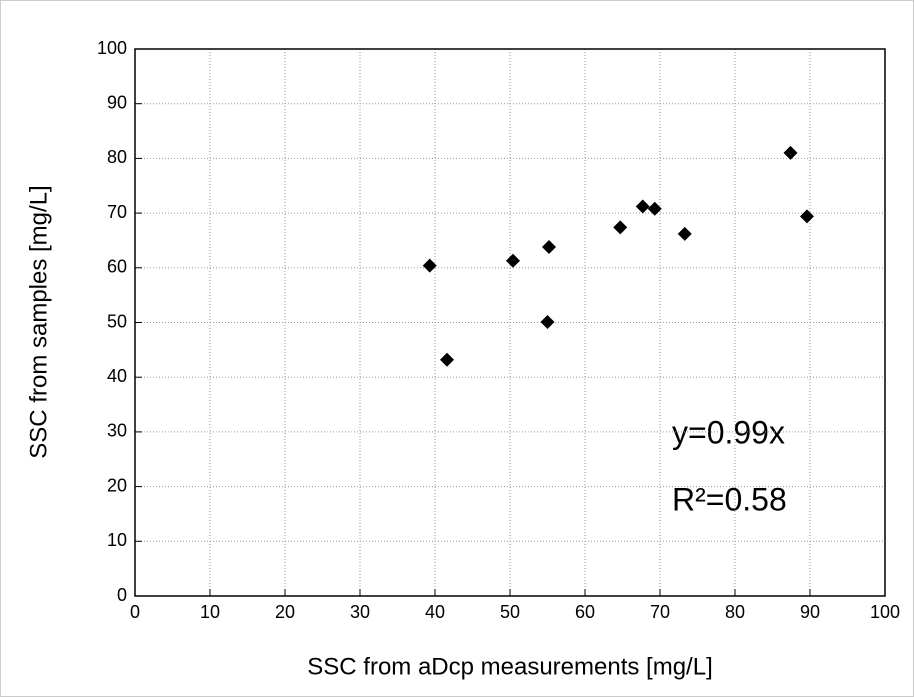 This screenshot has height=697, width=914. Describe the element at coordinates (729, 499) in the screenshot. I see `annotation: R²=0.58` at that location.